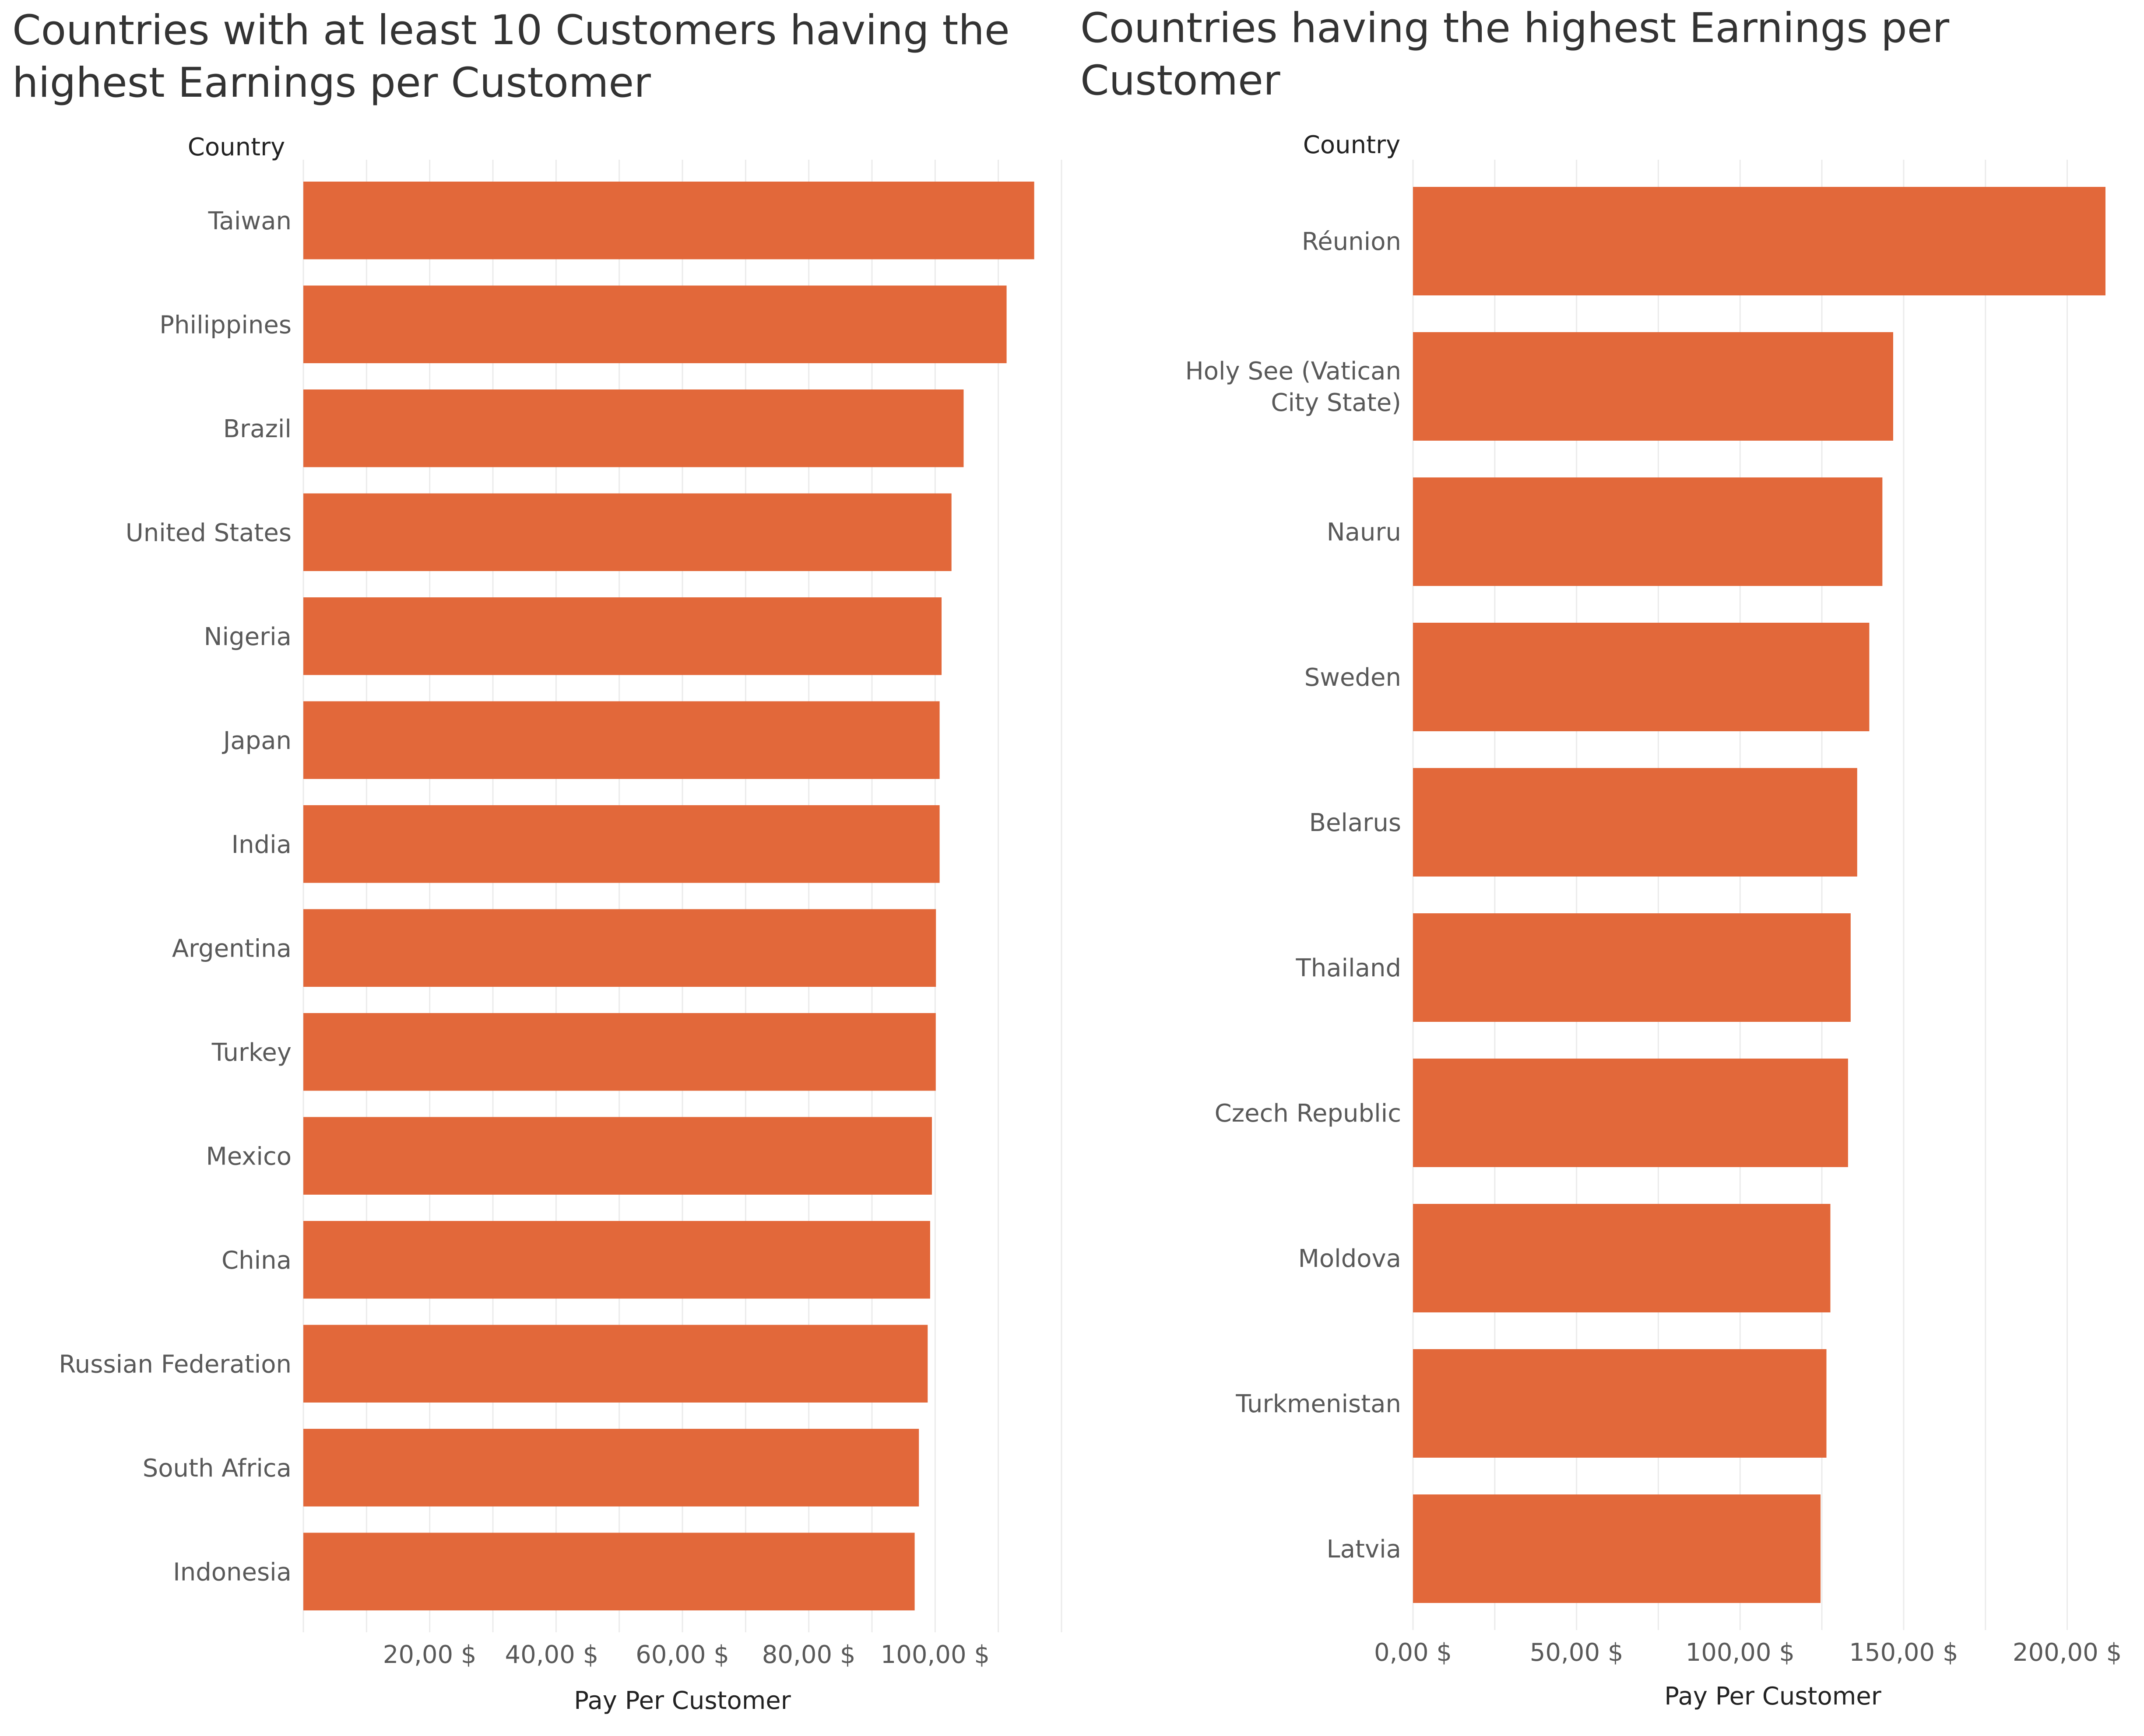 This screenshot has height=1736, width=2144. What do you see at coordinates (1352, 677) in the screenshot?
I see `category-label: Sweden` at bounding box center [1352, 677].